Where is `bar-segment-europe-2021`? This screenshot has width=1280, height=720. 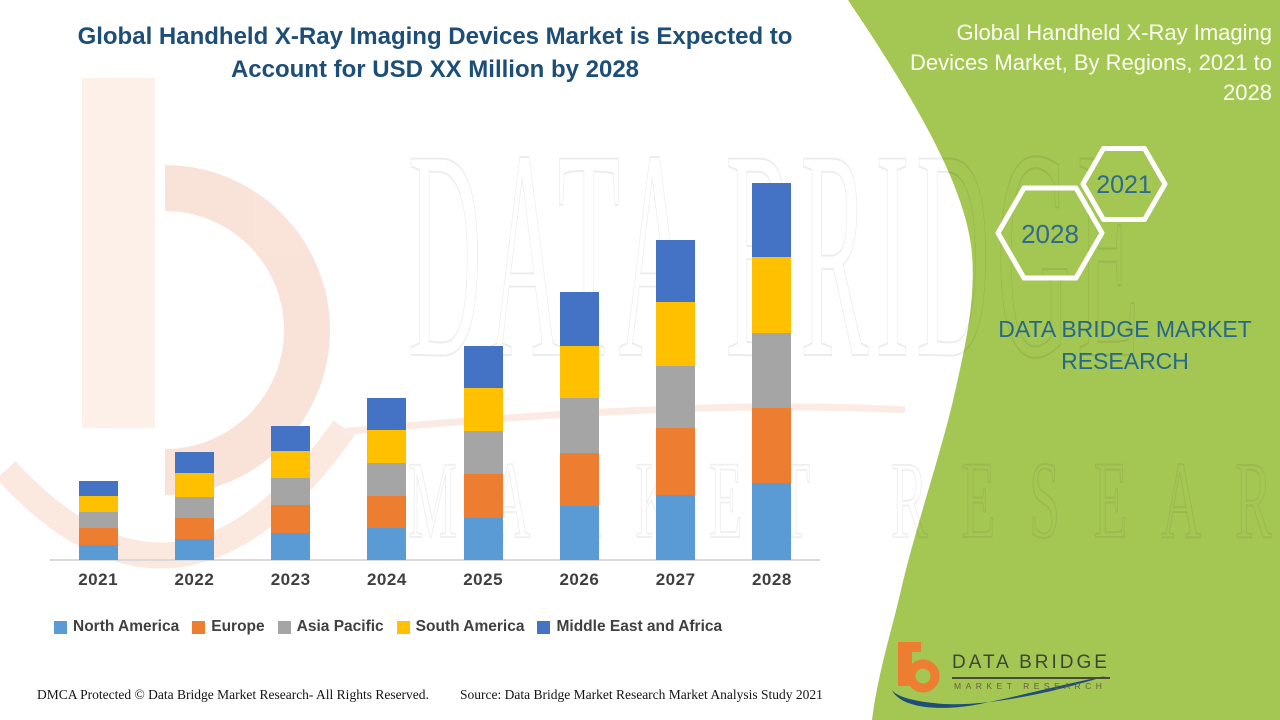
bar-segment-europe-2021 is located at coordinates (98, 536).